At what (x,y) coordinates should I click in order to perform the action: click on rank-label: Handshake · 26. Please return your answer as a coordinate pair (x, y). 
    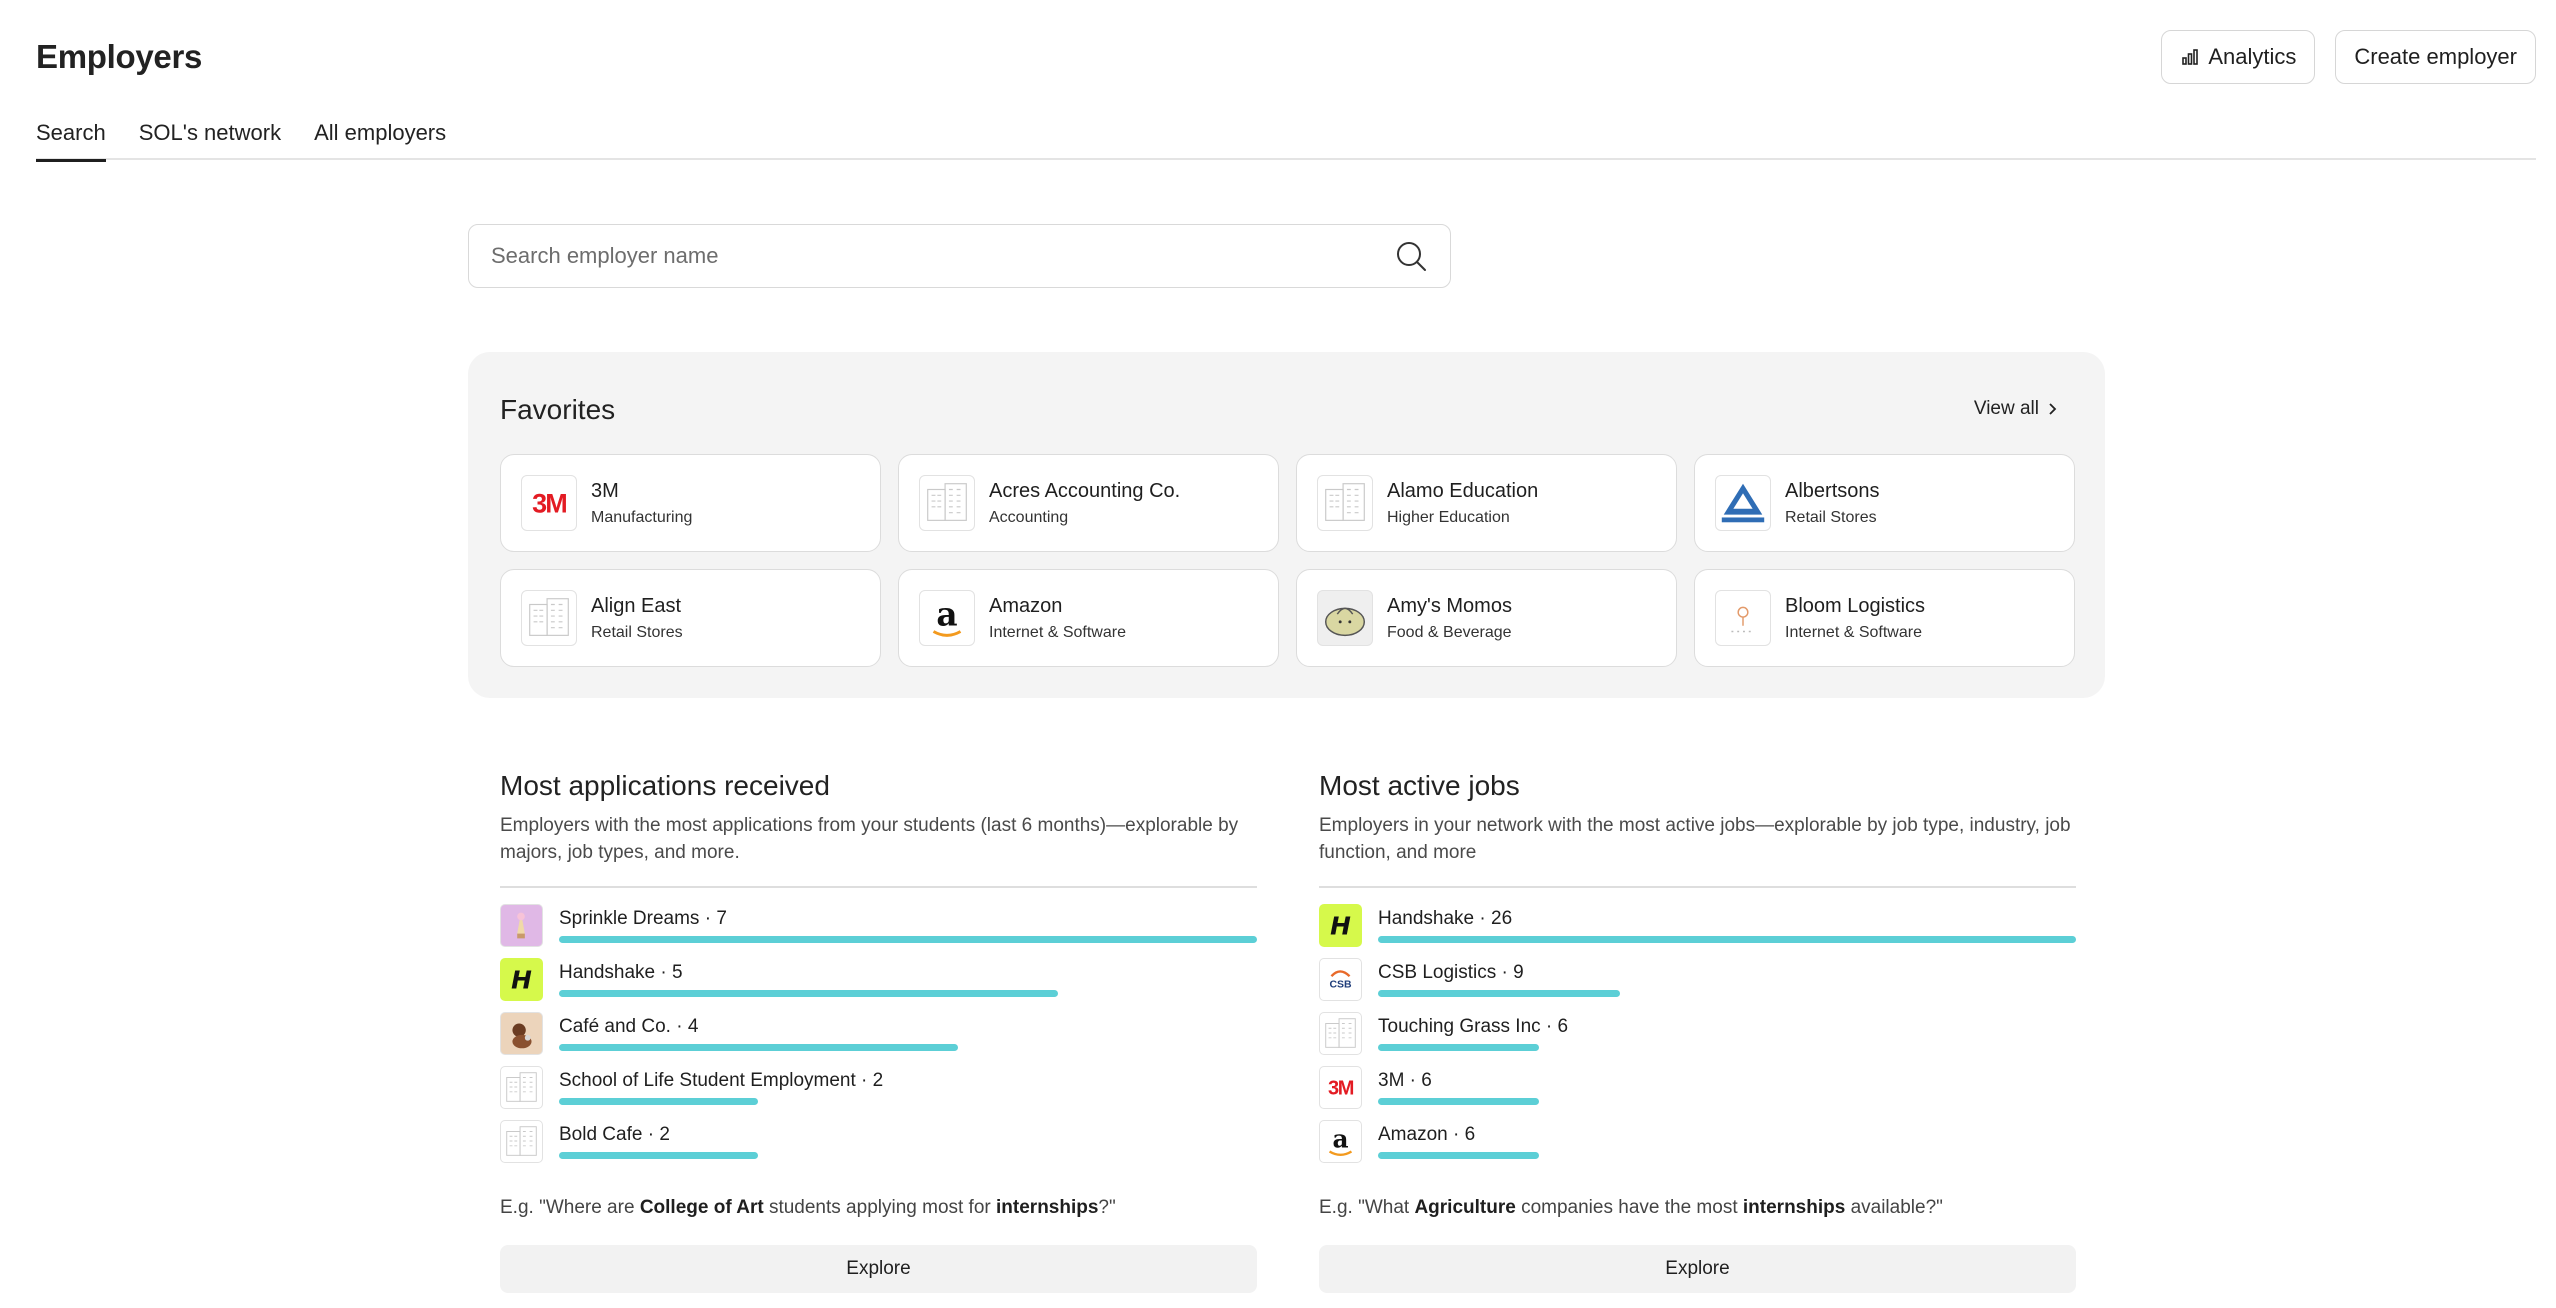
    Looking at the image, I should click on (1445, 918).